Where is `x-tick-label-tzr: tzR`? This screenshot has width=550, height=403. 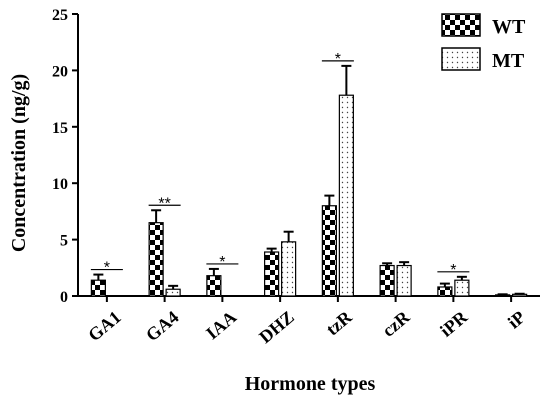
x-tick-label-tzr: tzR is located at coordinates (339, 322).